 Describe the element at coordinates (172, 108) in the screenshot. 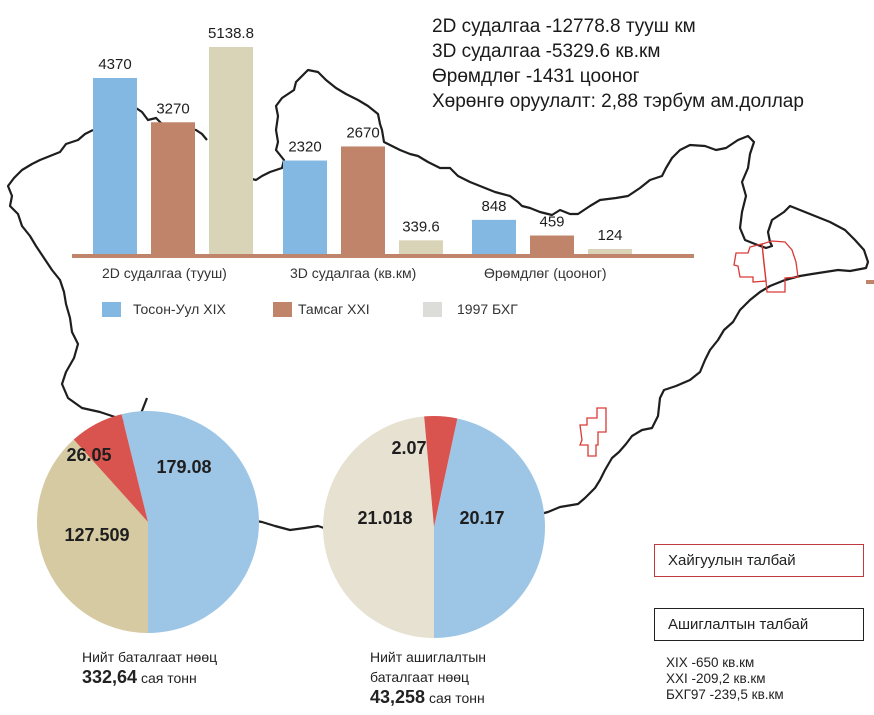

I see `bar-value-label: 3270` at that location.